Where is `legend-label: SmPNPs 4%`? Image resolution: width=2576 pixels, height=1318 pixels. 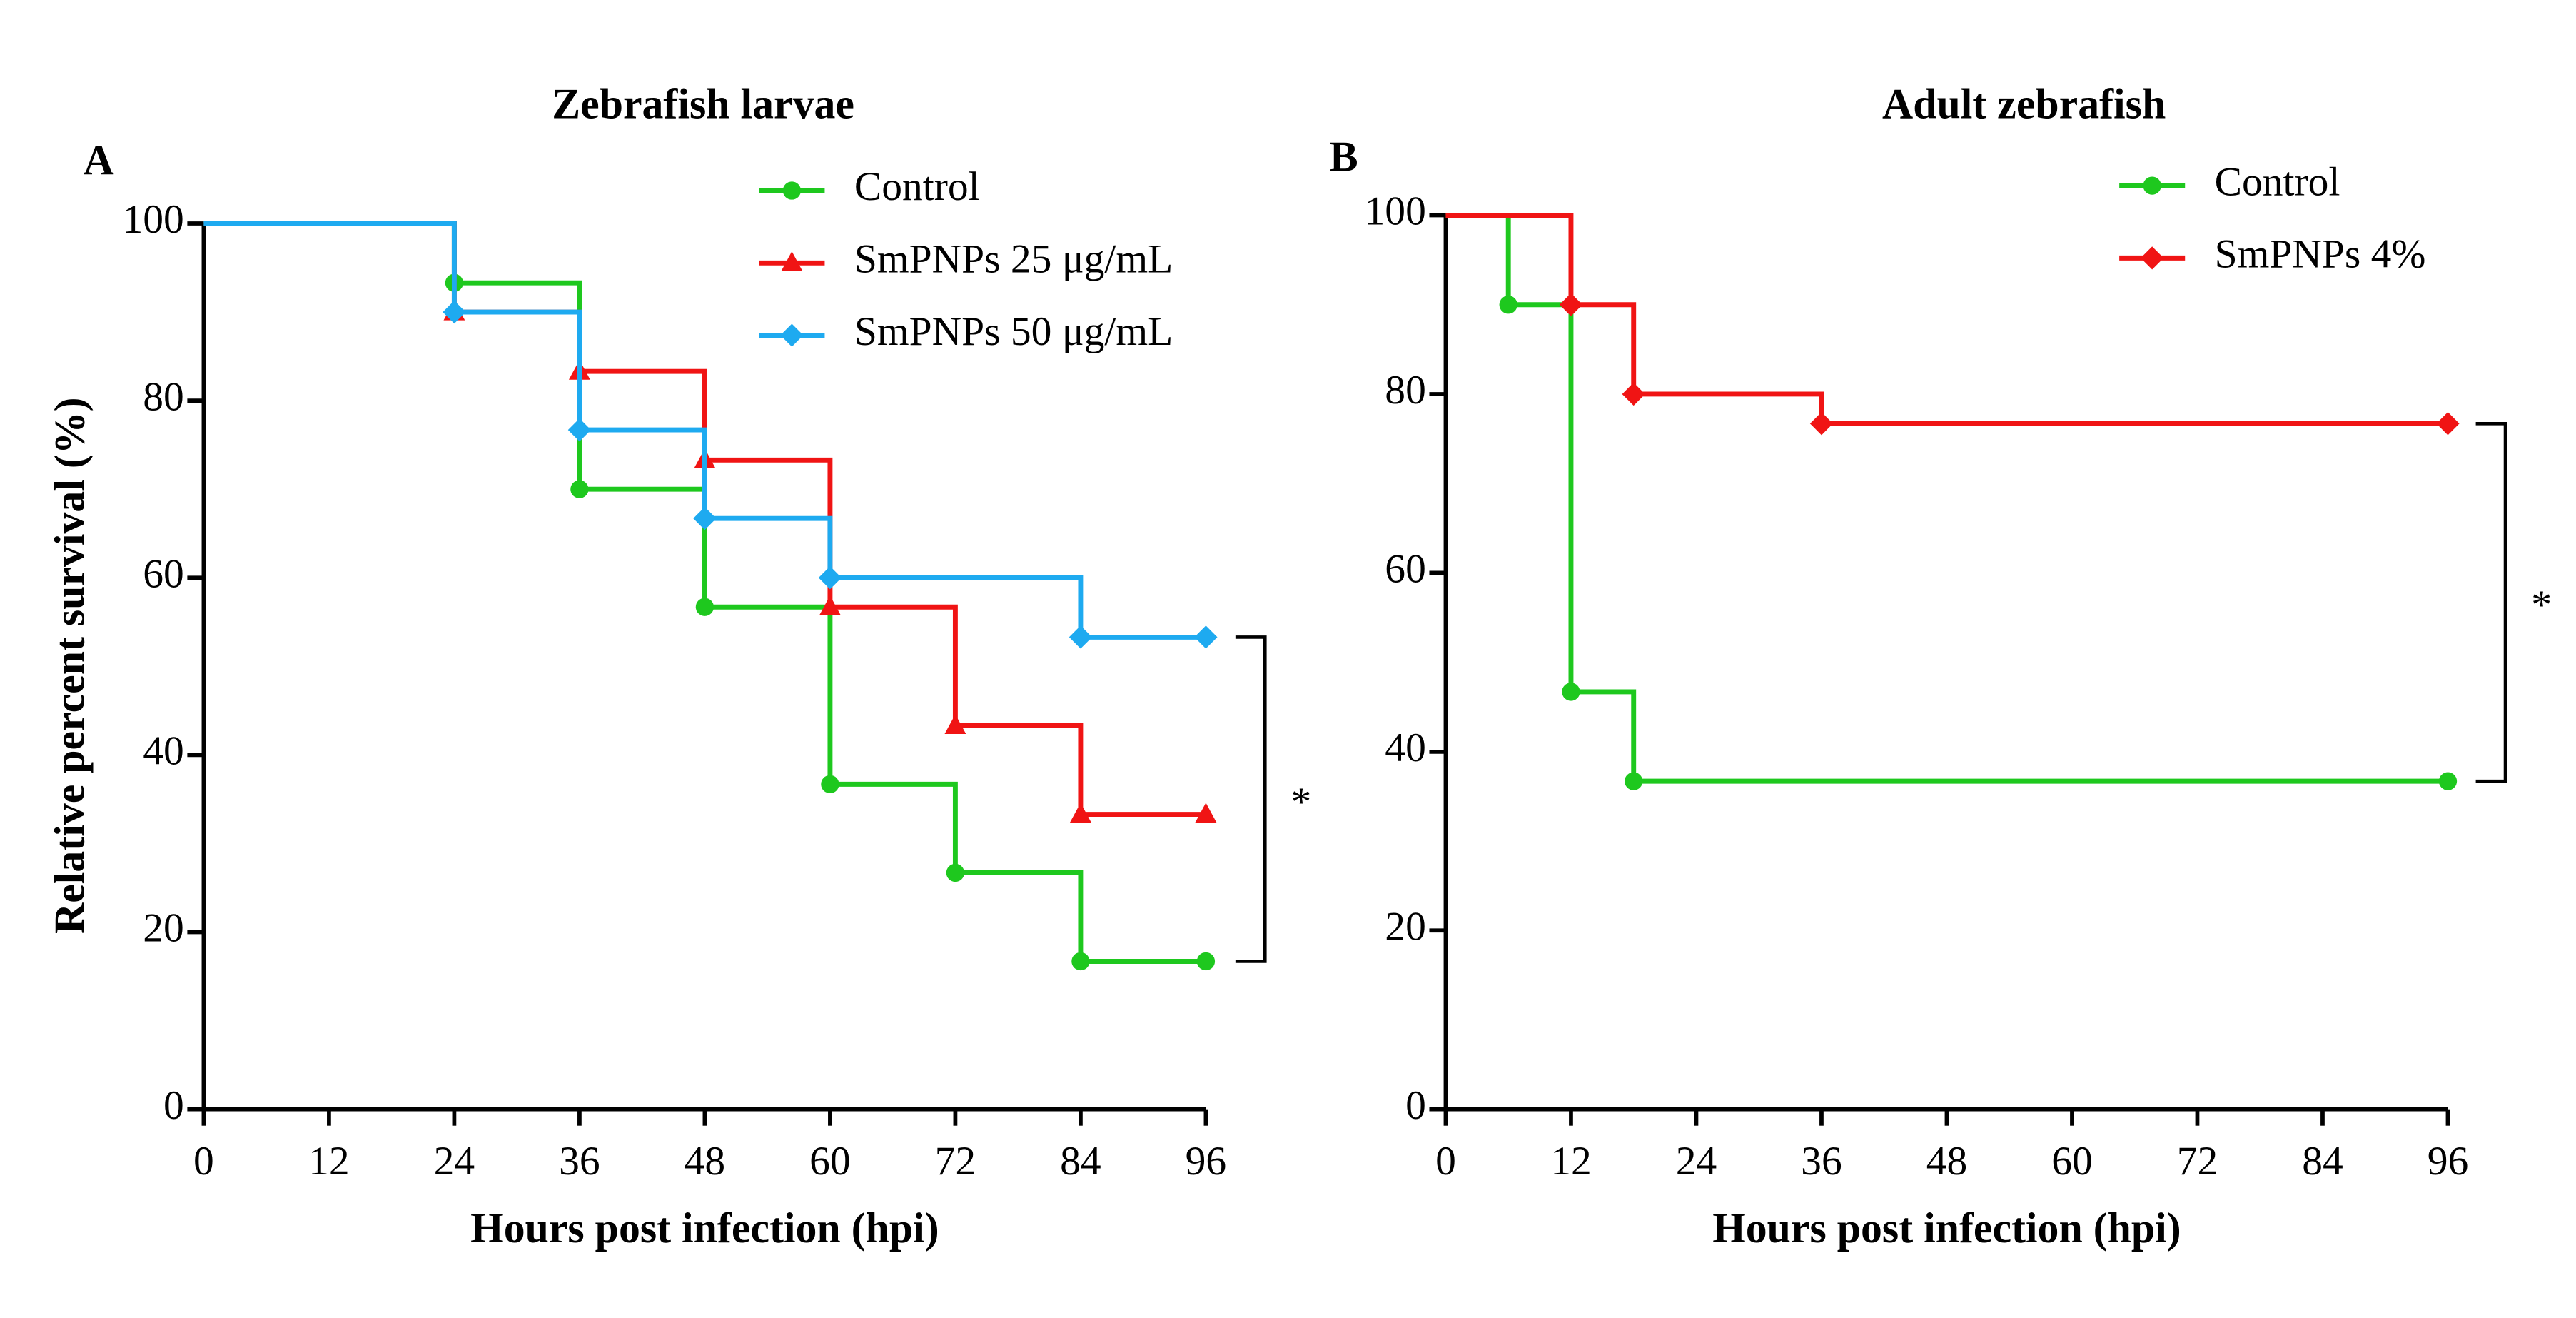 legend-label: SmPNPs 4% is located at coordinates (2320, 254).